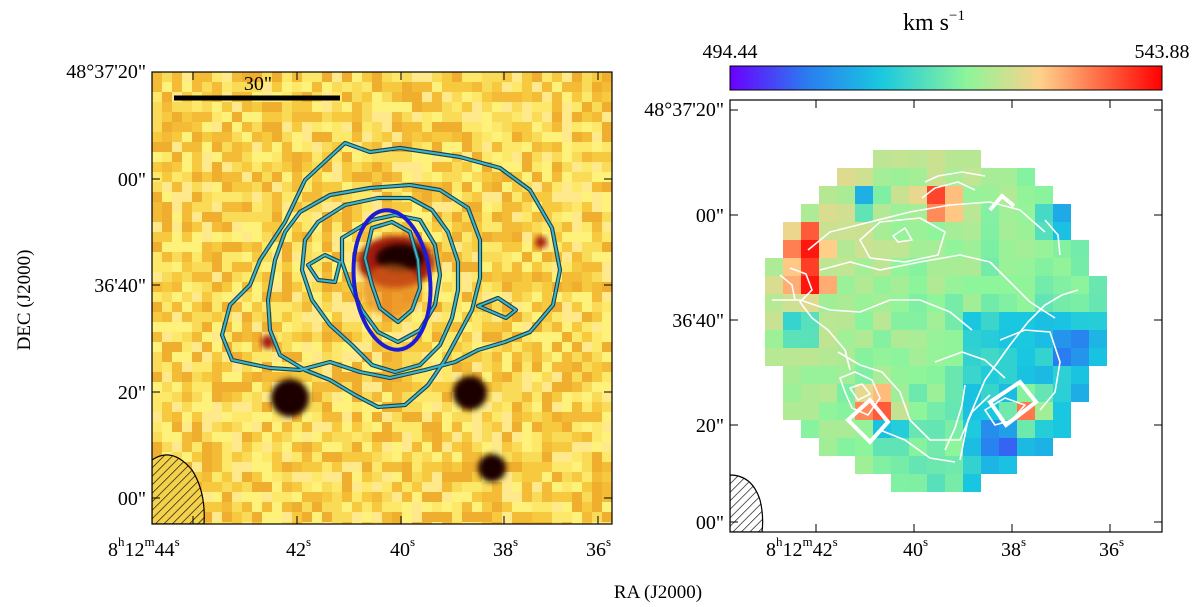 The width and height of the screenshot is (1200, 607). I want to click on left-xtick-2: 40s, so click(402, 547).